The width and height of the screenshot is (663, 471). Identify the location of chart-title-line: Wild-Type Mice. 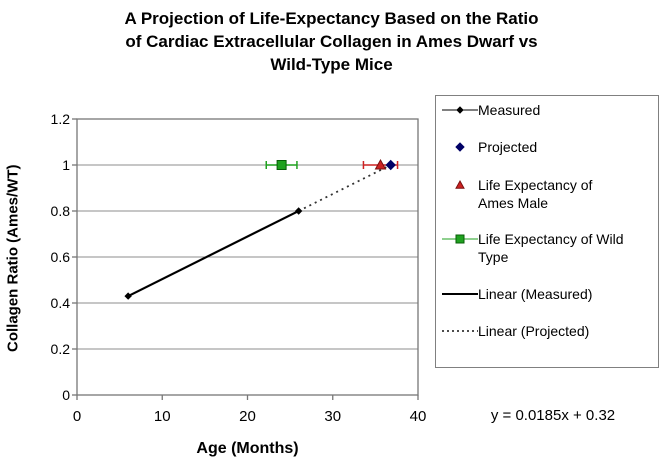
(331, 64).